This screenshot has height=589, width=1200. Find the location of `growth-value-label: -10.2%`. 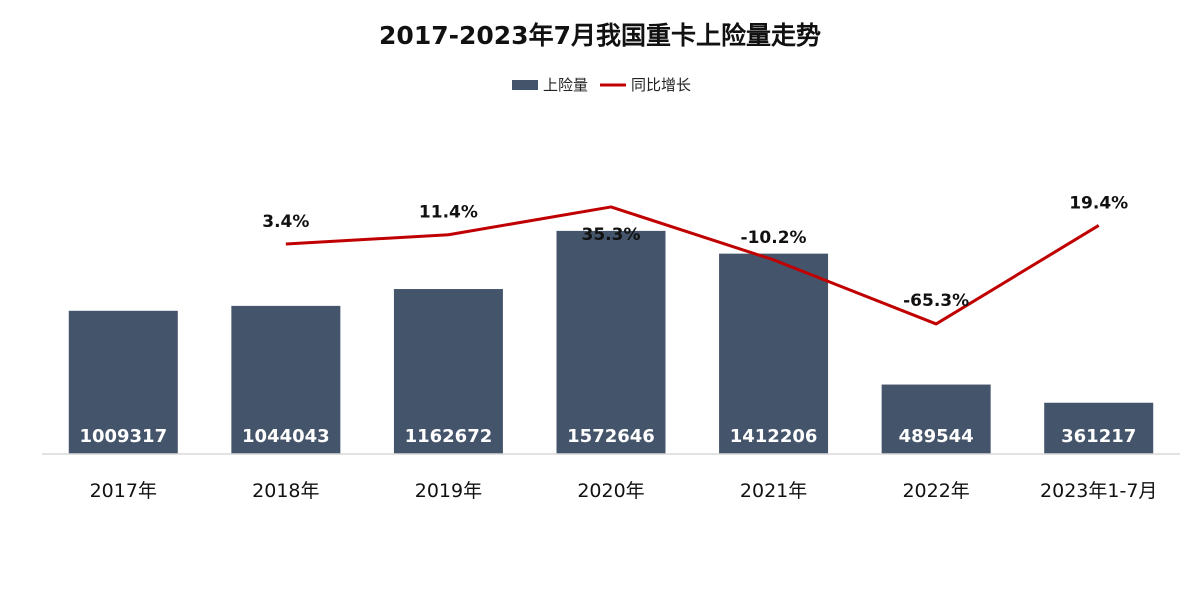

growth-value-label: -10.2% is located at coordinates (774, 238).